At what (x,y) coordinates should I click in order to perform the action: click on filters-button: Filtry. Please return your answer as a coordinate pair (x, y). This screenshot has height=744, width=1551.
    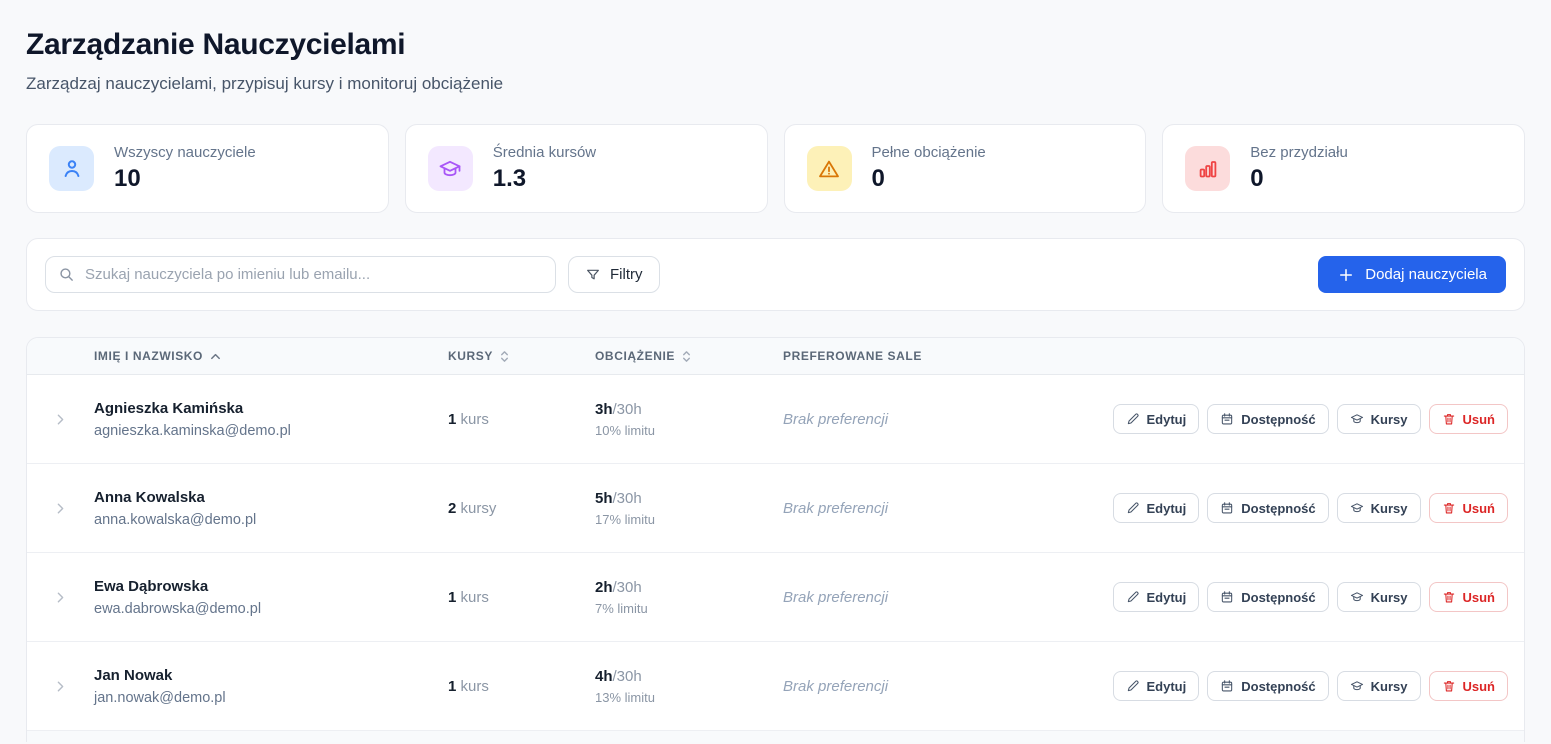
    Looking at the image, I should click on (614, 274).